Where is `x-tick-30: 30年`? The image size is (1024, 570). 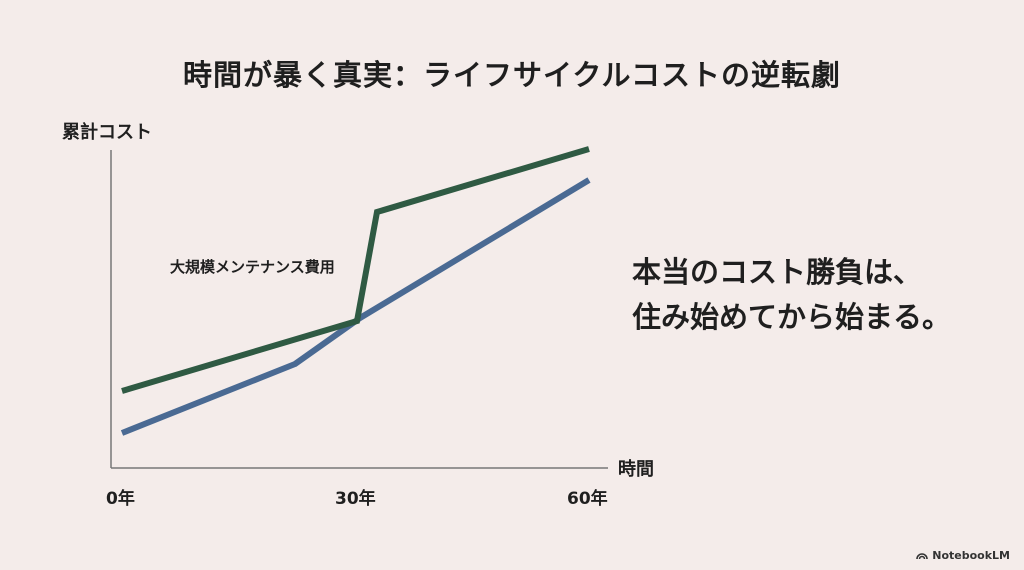
x-tick-30: 30年 is located at coordinates (355, 499).